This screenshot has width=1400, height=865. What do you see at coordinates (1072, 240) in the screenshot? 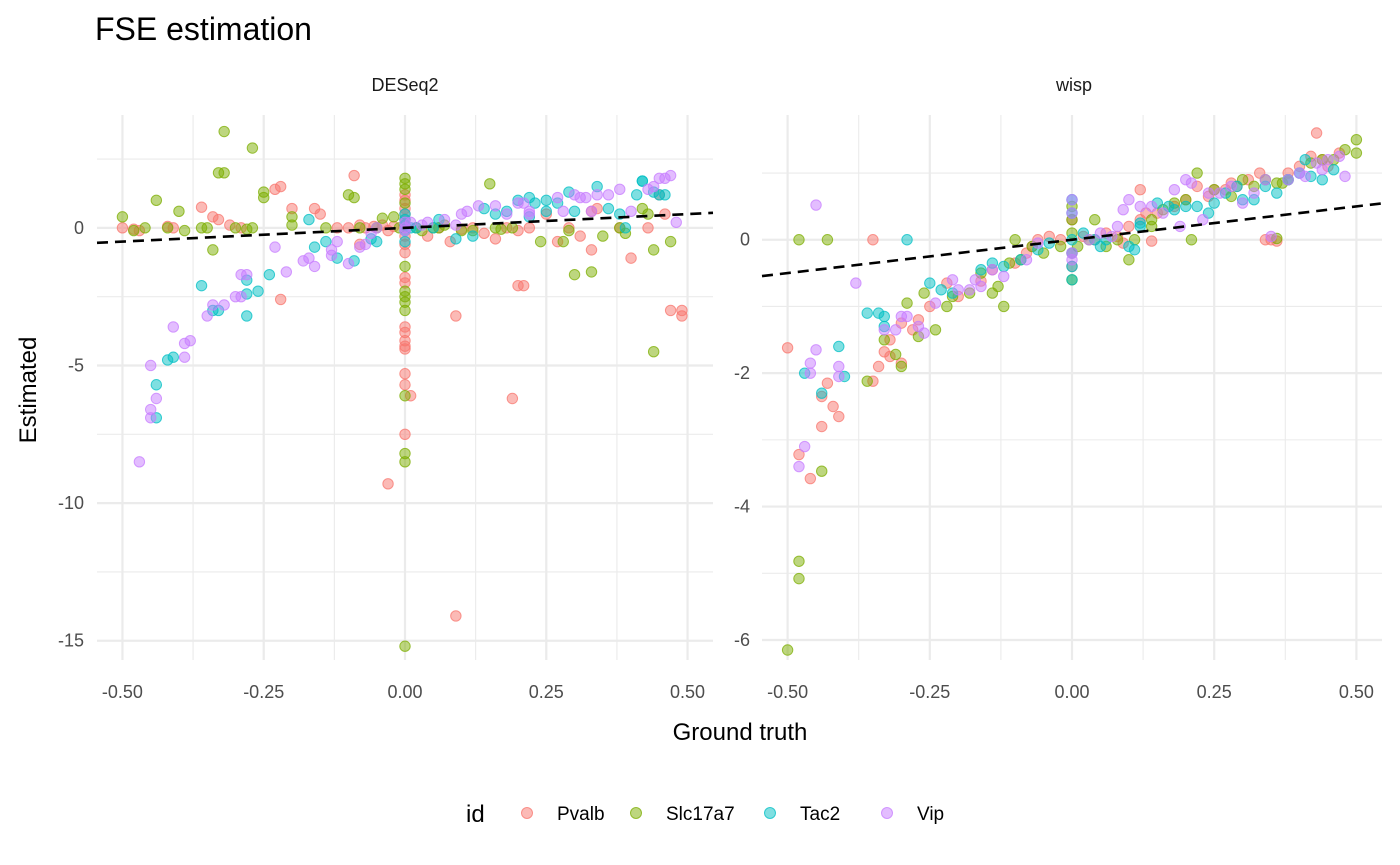
I see `identity-reference-line` at bounding box center [1072, 240].